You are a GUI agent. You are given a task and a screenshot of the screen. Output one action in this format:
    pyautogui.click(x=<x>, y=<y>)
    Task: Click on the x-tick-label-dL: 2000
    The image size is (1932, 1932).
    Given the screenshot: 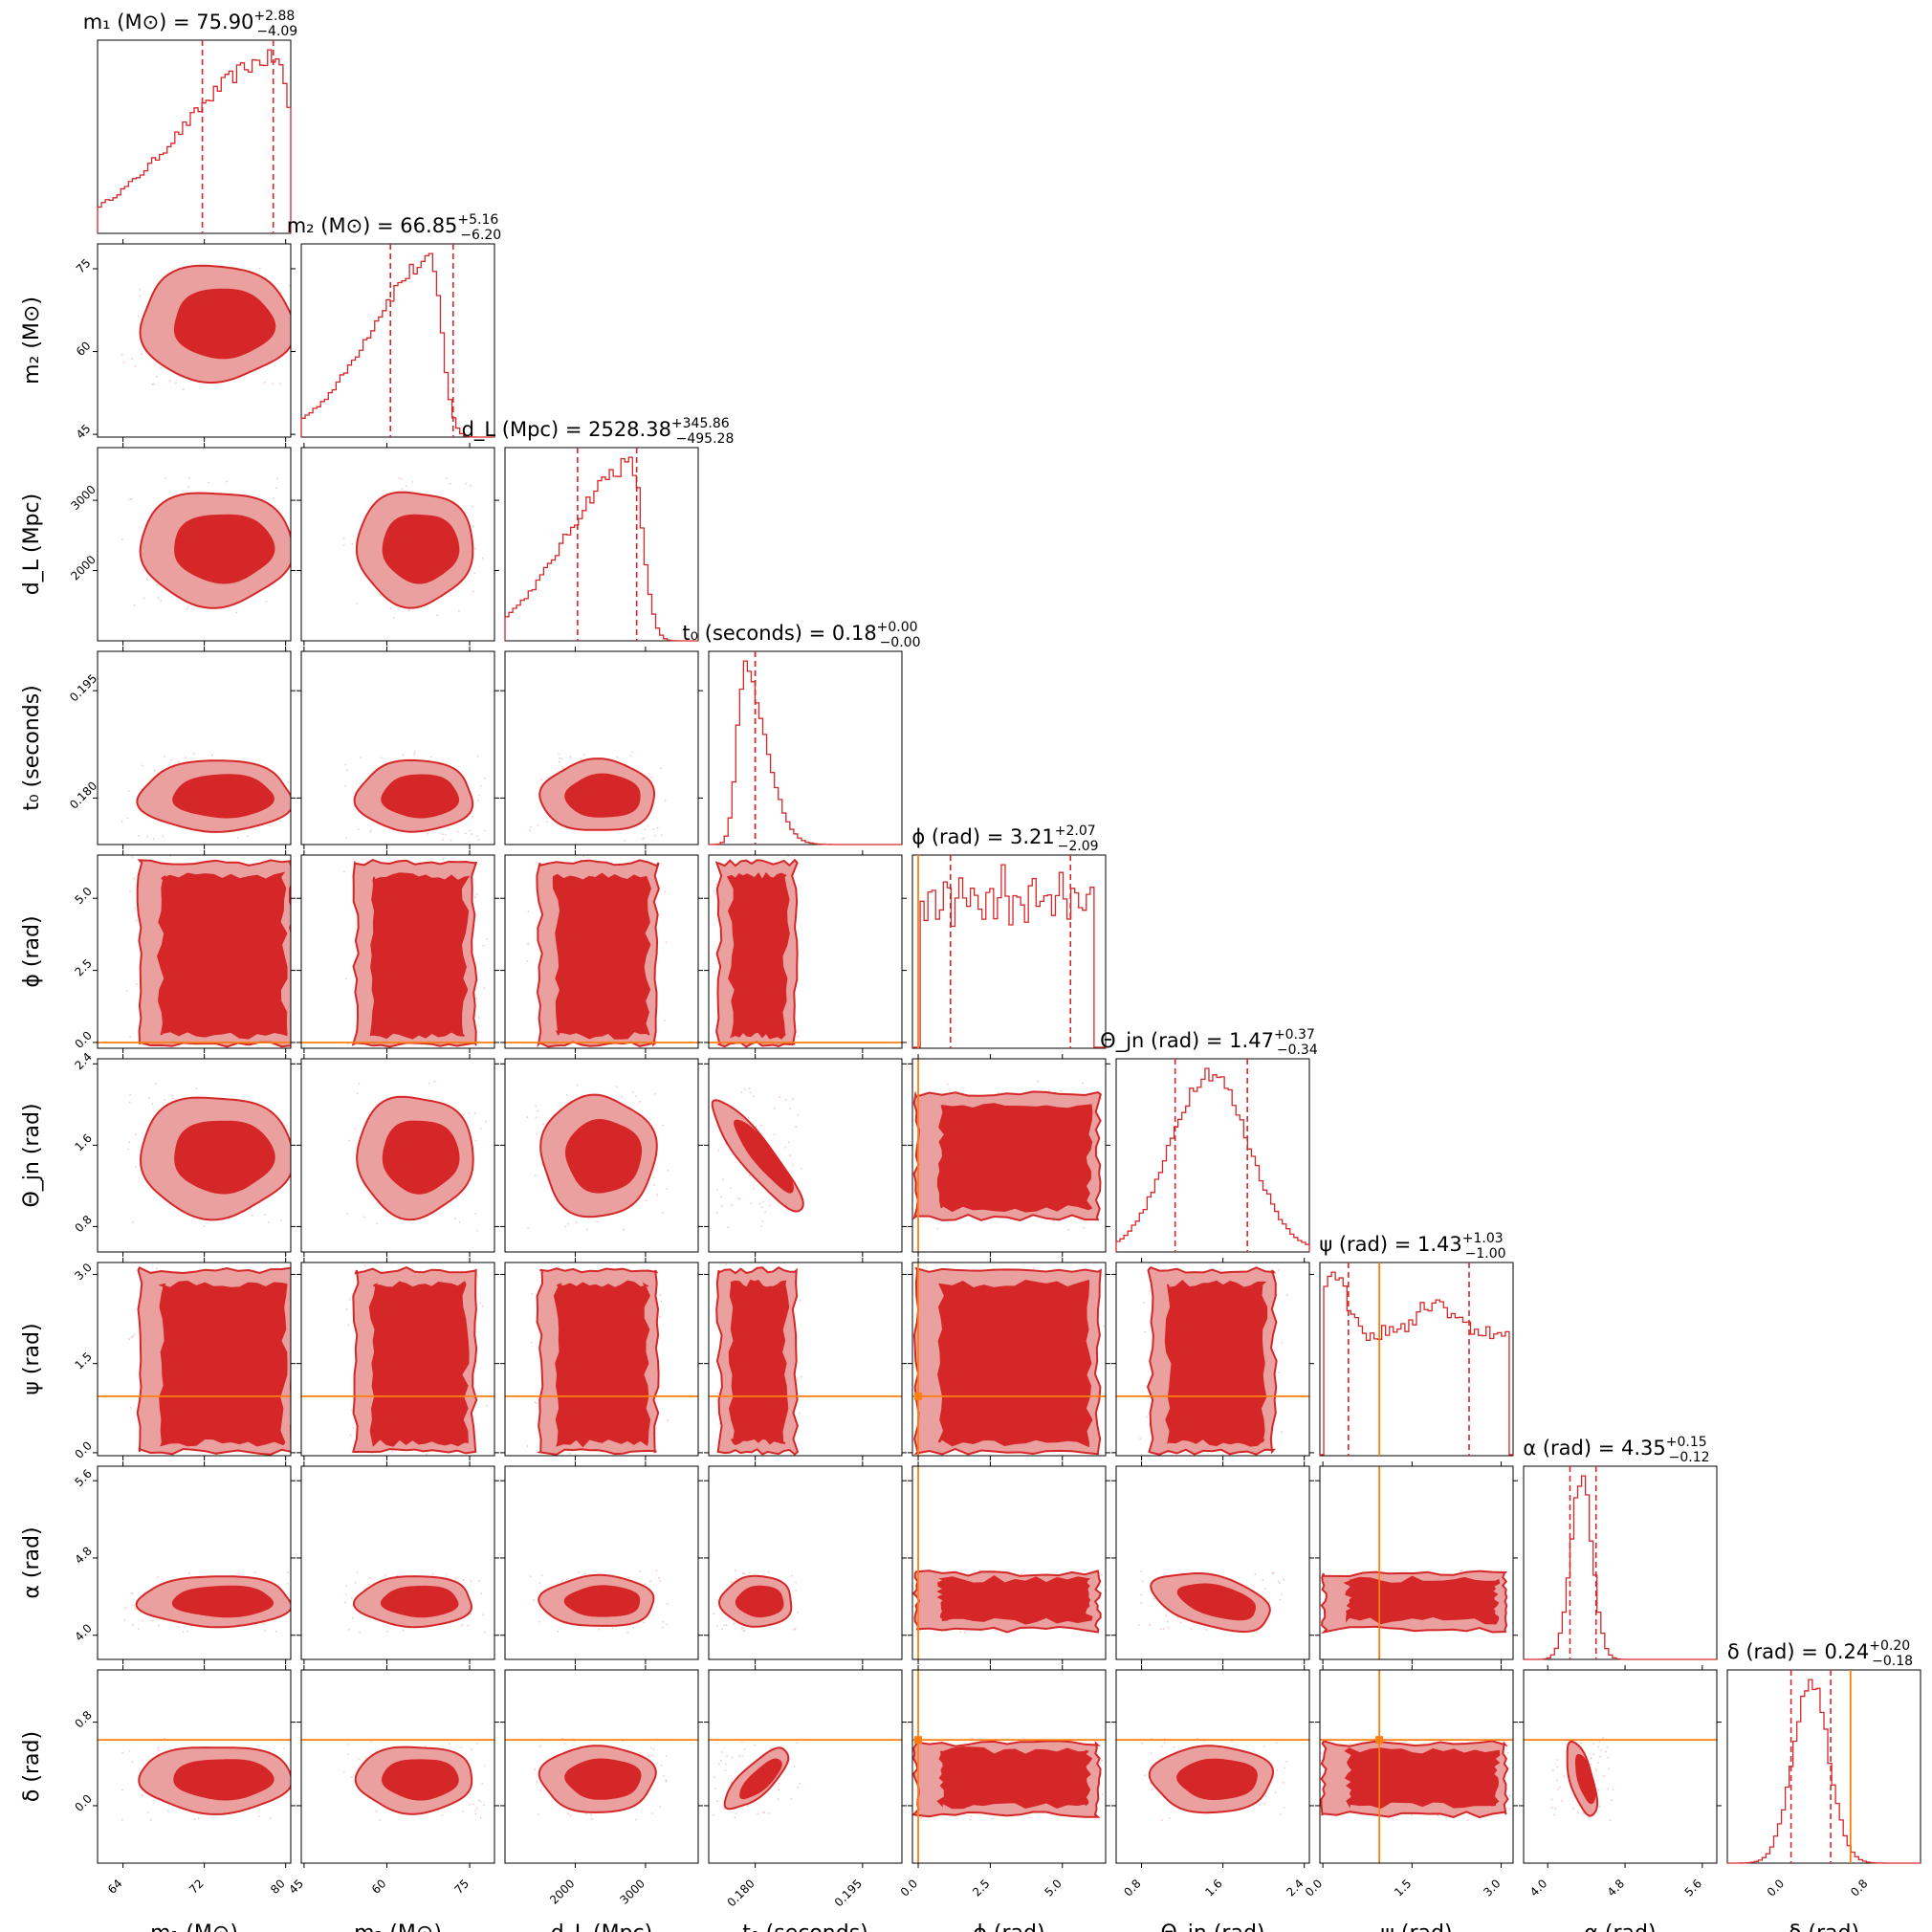 What is the action you would take?
    pyautogui.click(x=562, y=1891)
    